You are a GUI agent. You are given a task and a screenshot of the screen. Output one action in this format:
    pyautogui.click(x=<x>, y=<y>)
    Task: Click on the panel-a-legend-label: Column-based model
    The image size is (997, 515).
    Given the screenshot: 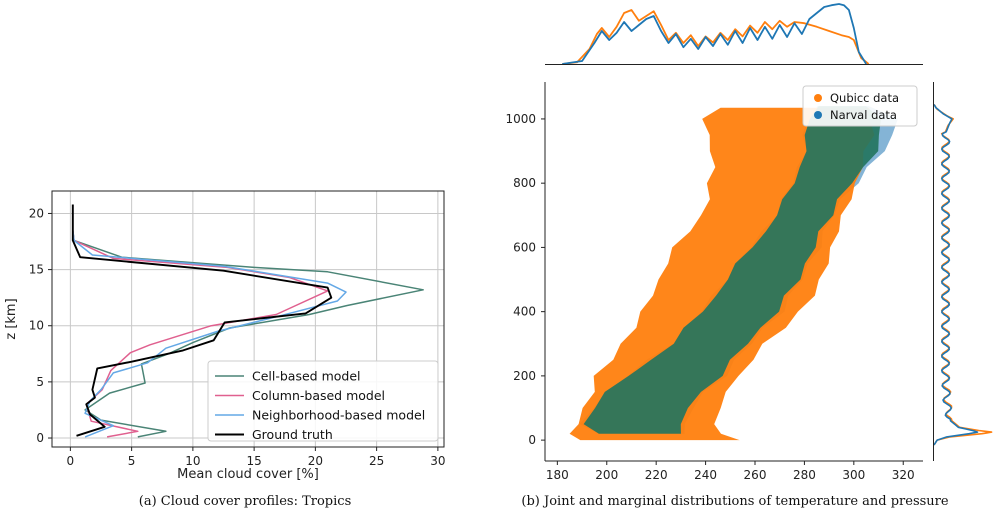 What is the action you would take?
    pyautogui.click(x=318, y=395)
    